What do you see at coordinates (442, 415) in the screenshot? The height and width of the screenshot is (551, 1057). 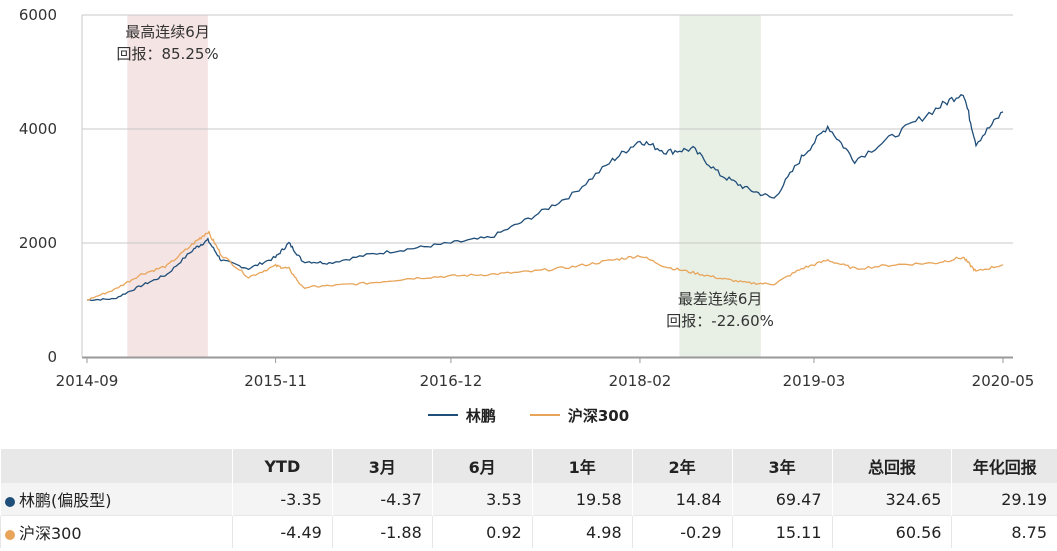 I see `legend-swatch-series-a` at bounding box center [442, 415].